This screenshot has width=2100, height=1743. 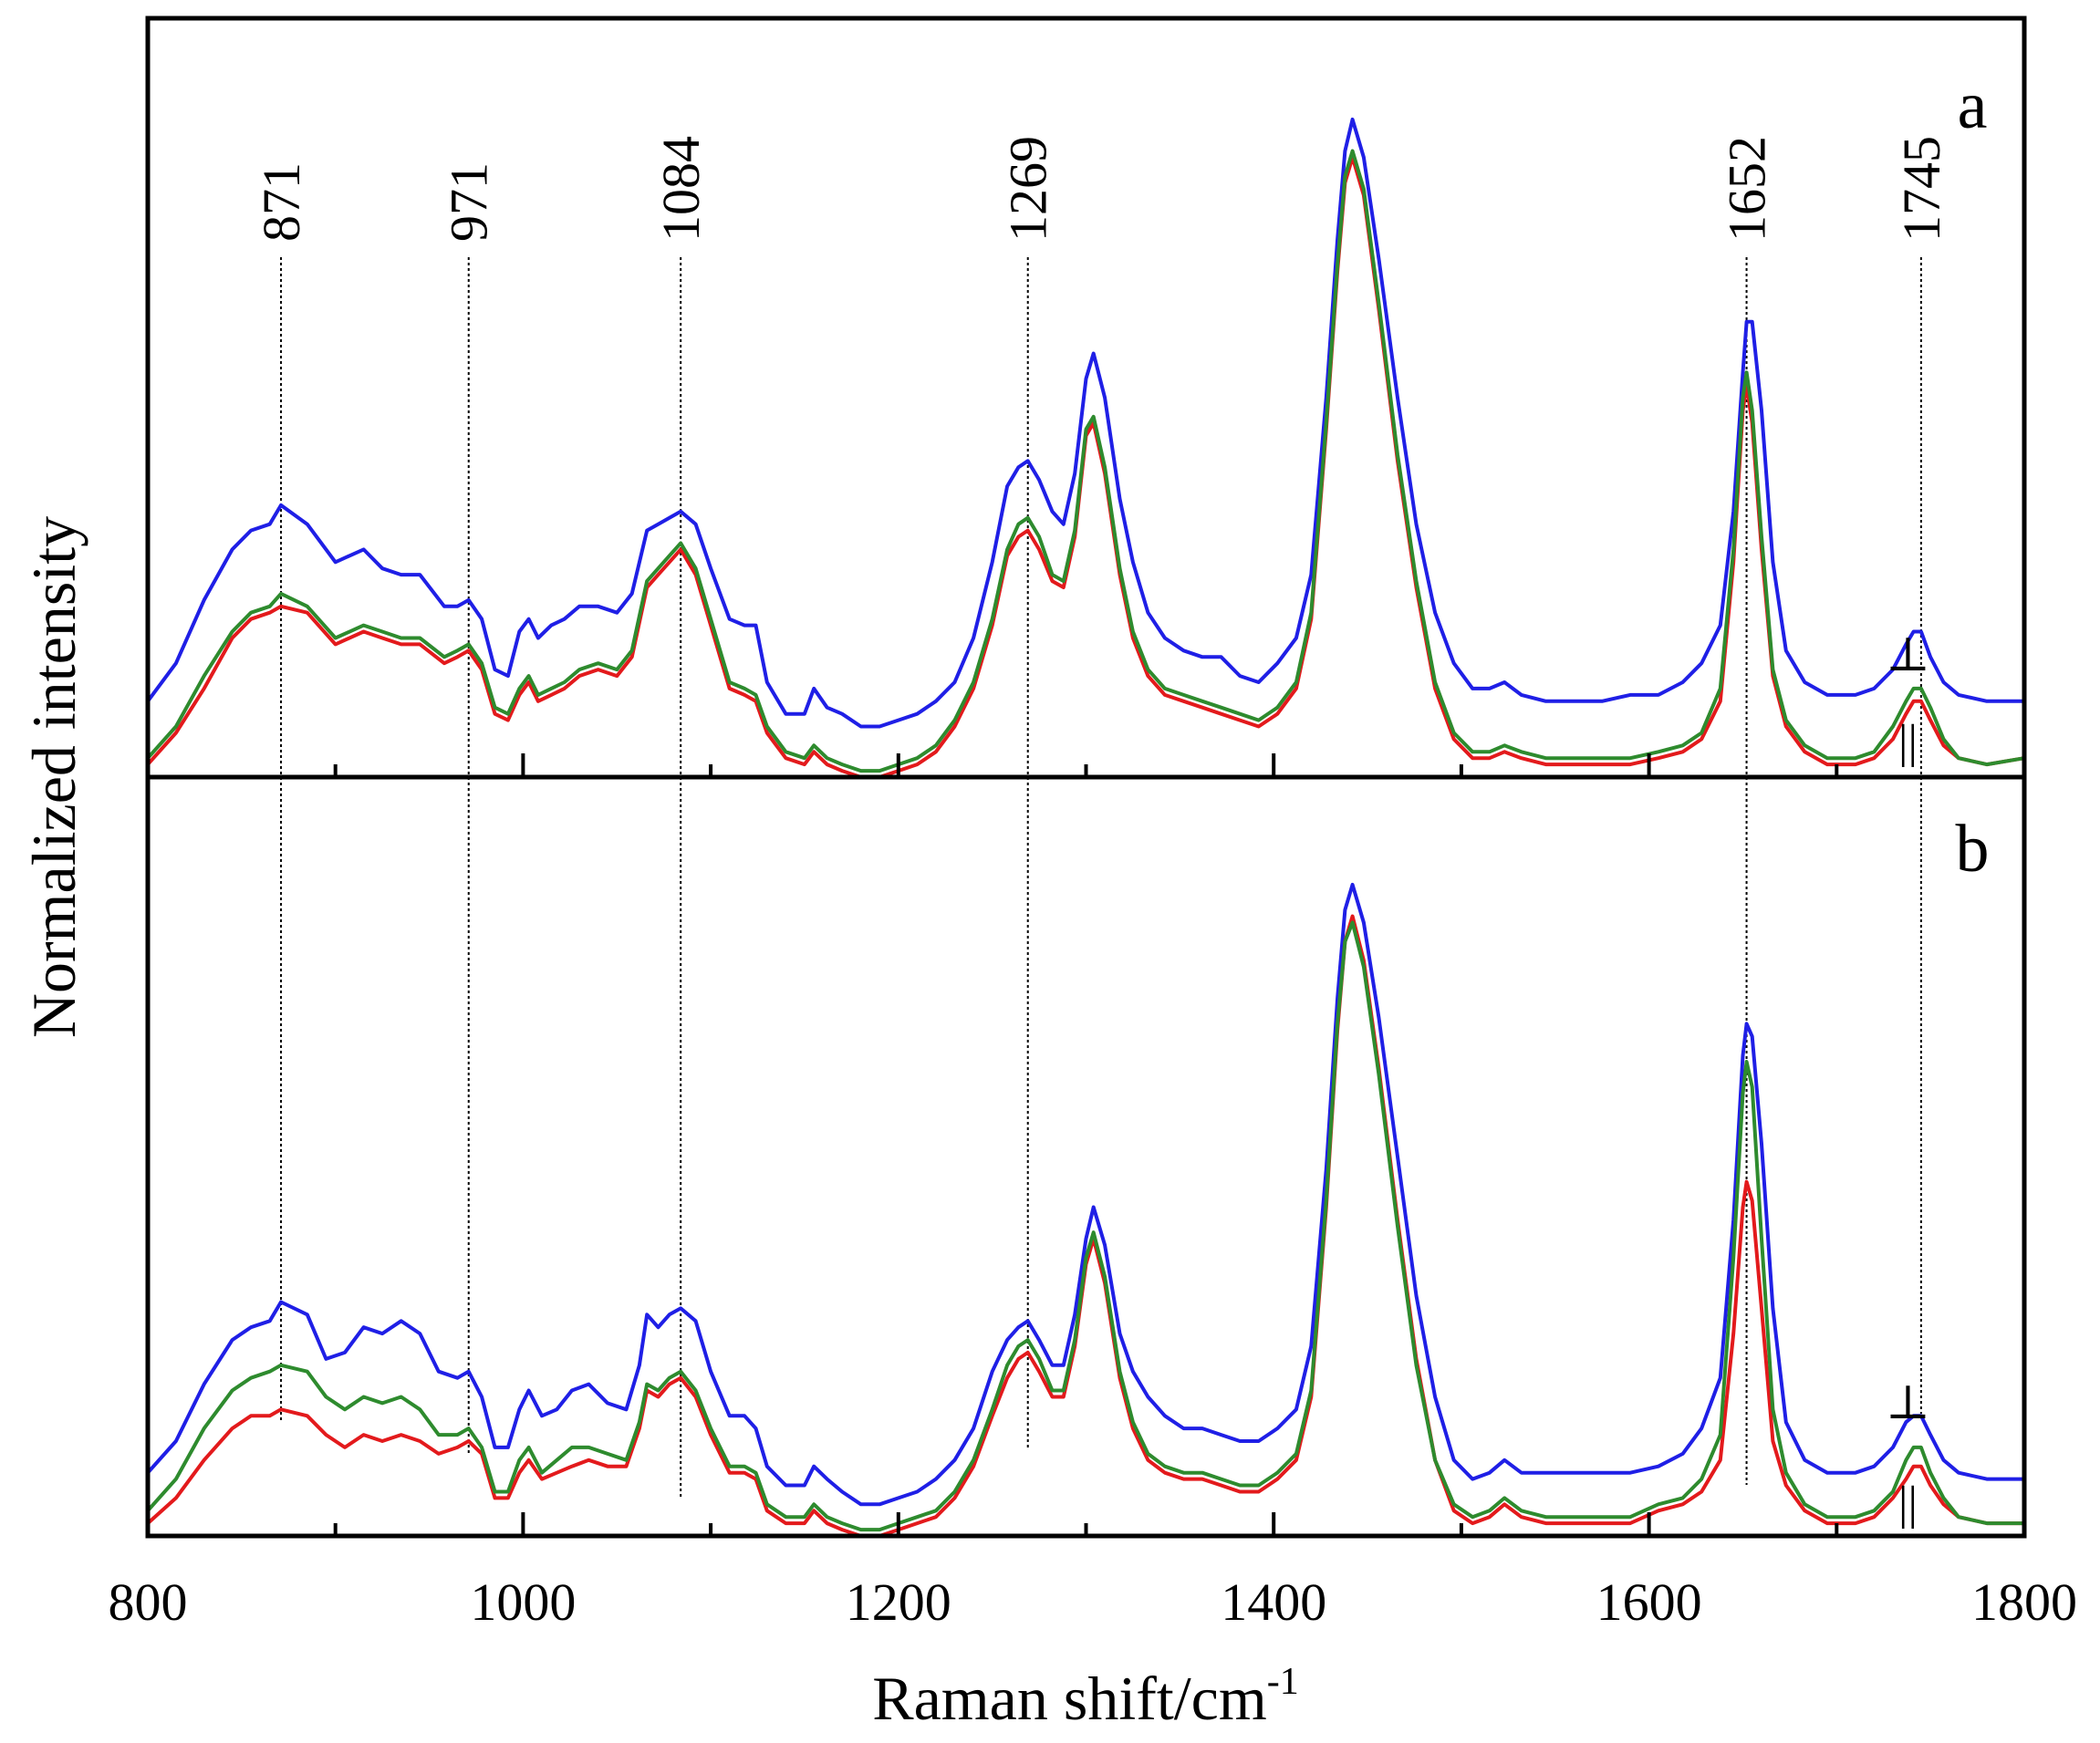 I want to click on x-tick-label-1800: 1800, so click(x=2024, y=1602).